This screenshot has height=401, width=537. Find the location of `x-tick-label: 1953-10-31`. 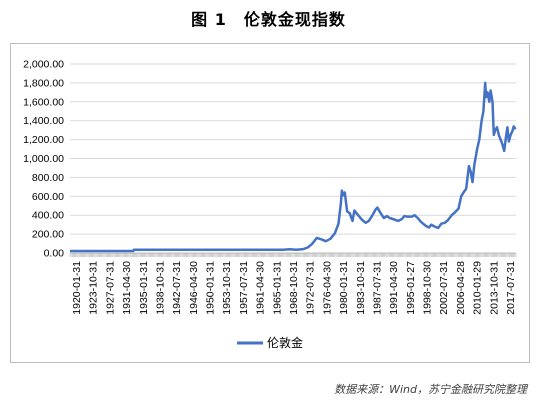

x-tick-label: 1953-10-31 is located at coordinates (227, 288).